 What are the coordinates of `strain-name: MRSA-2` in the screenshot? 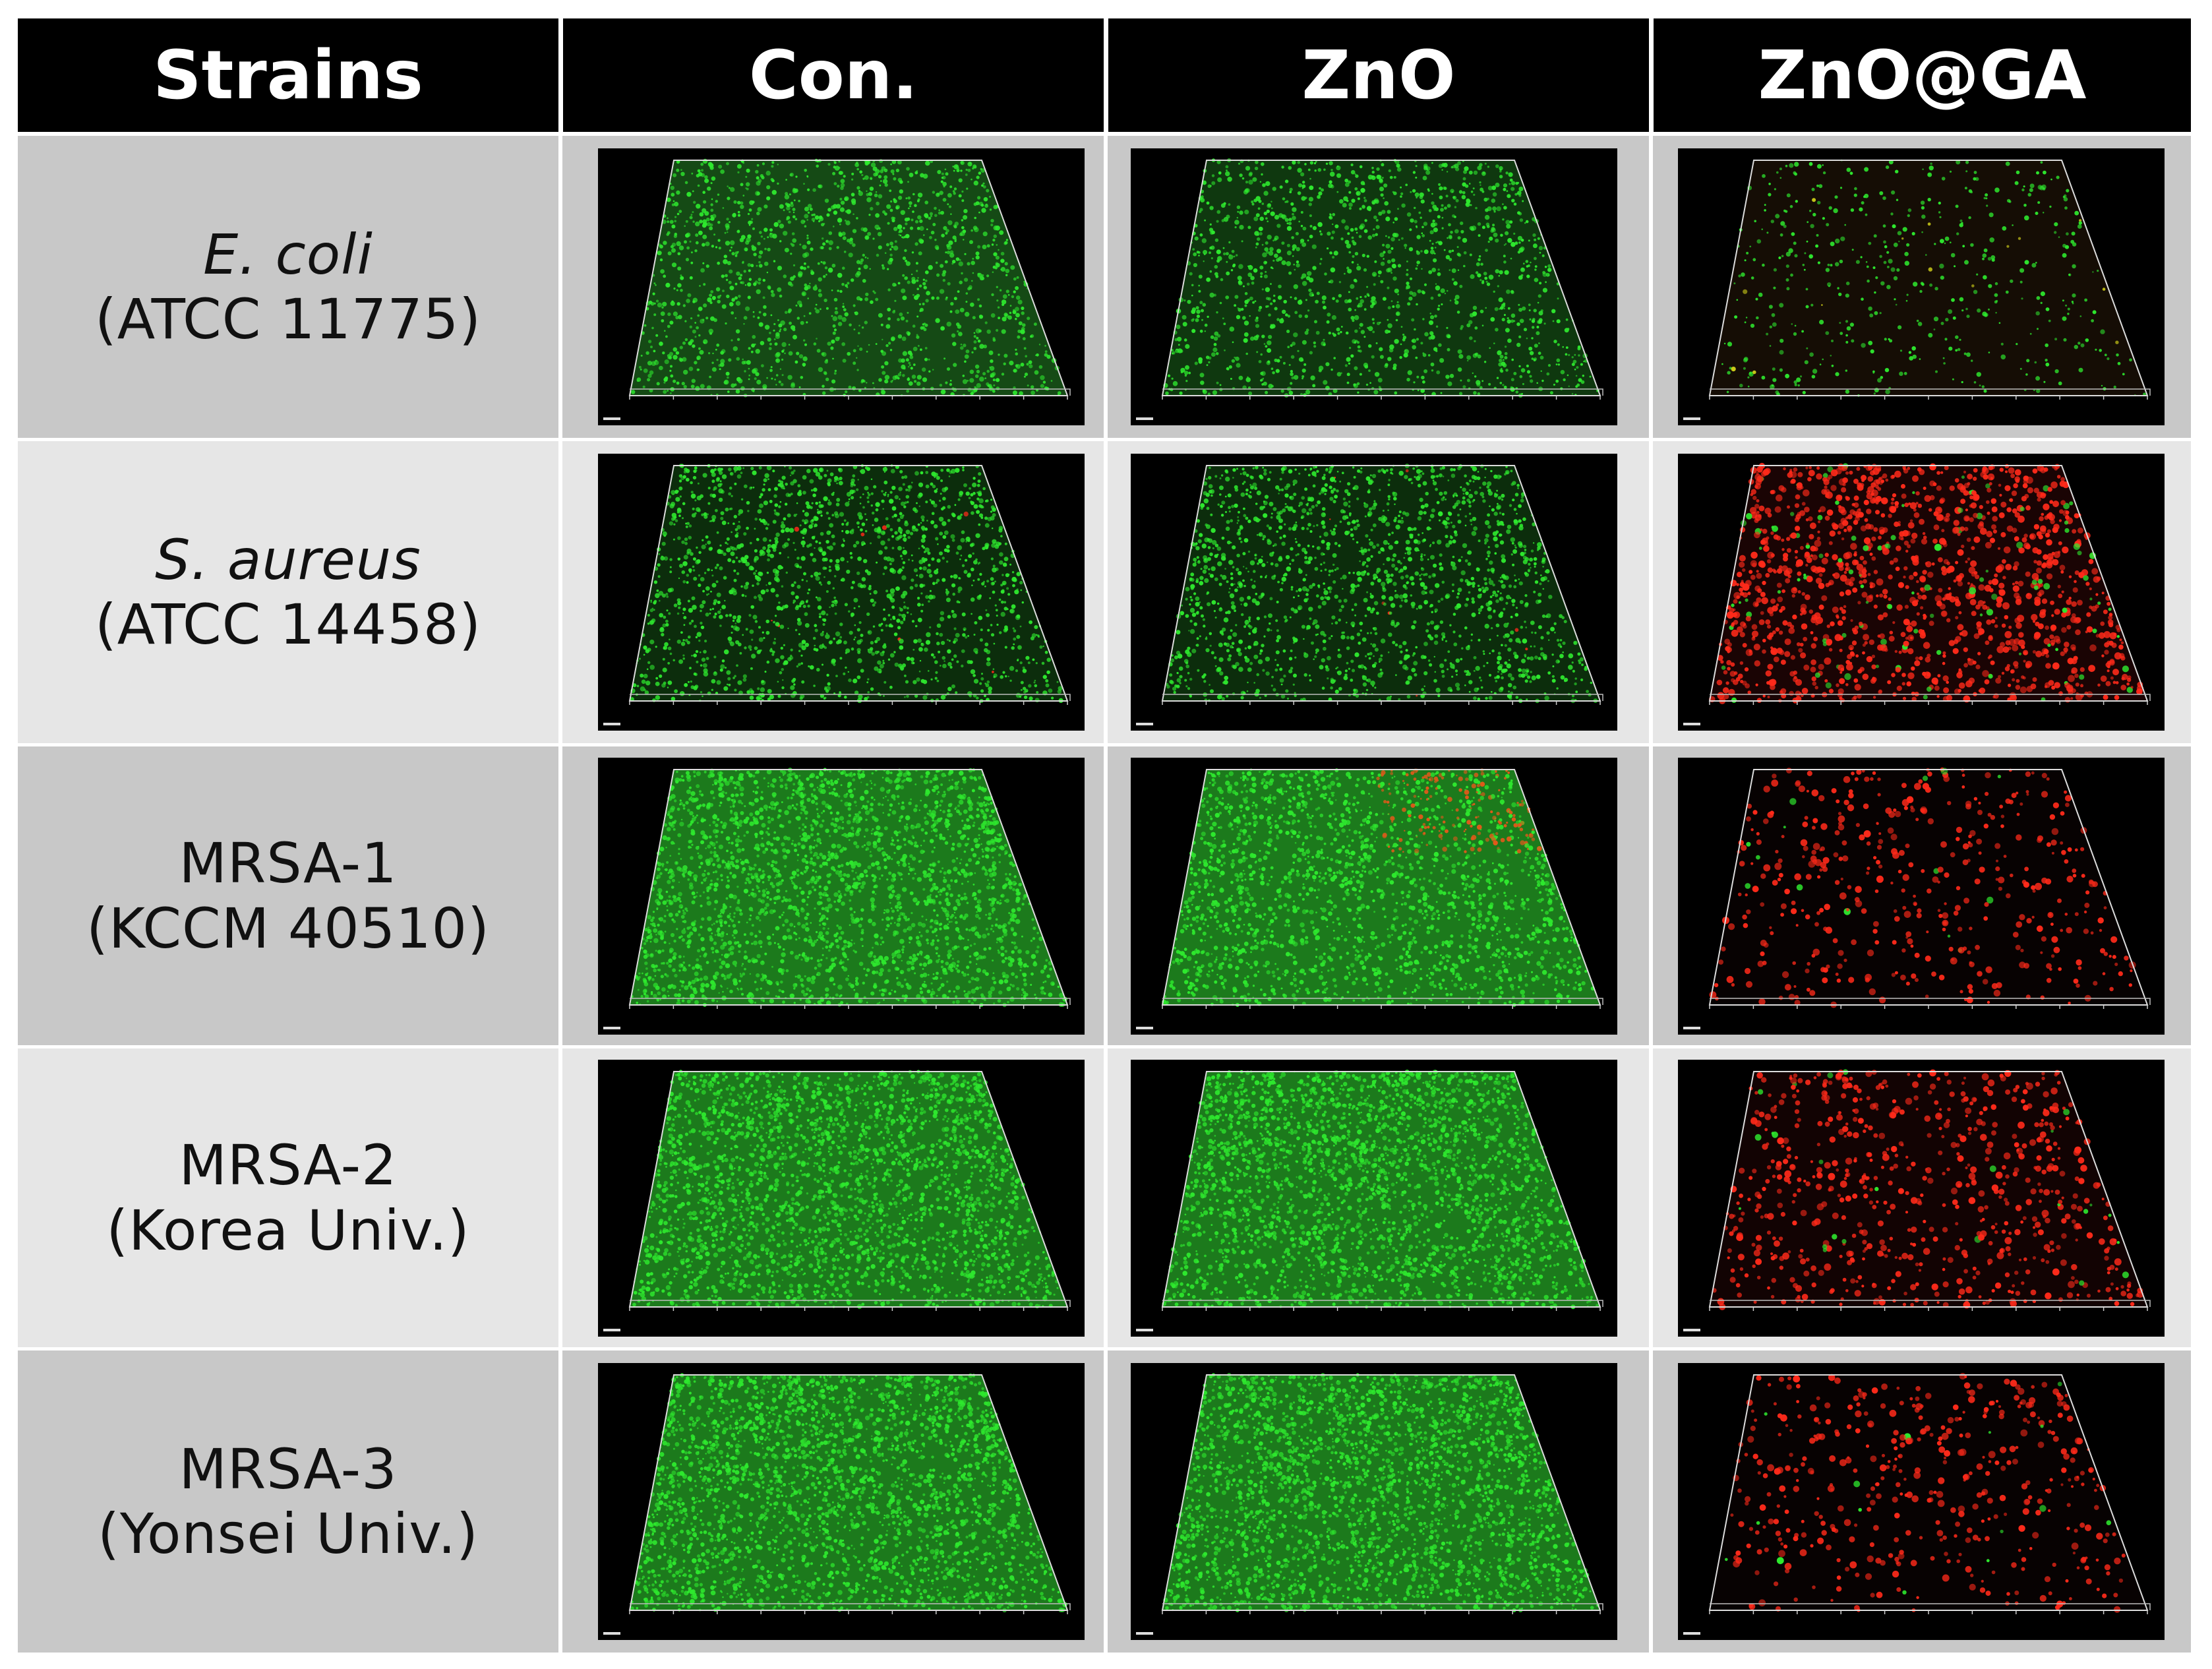 It's located at (288, 1165).